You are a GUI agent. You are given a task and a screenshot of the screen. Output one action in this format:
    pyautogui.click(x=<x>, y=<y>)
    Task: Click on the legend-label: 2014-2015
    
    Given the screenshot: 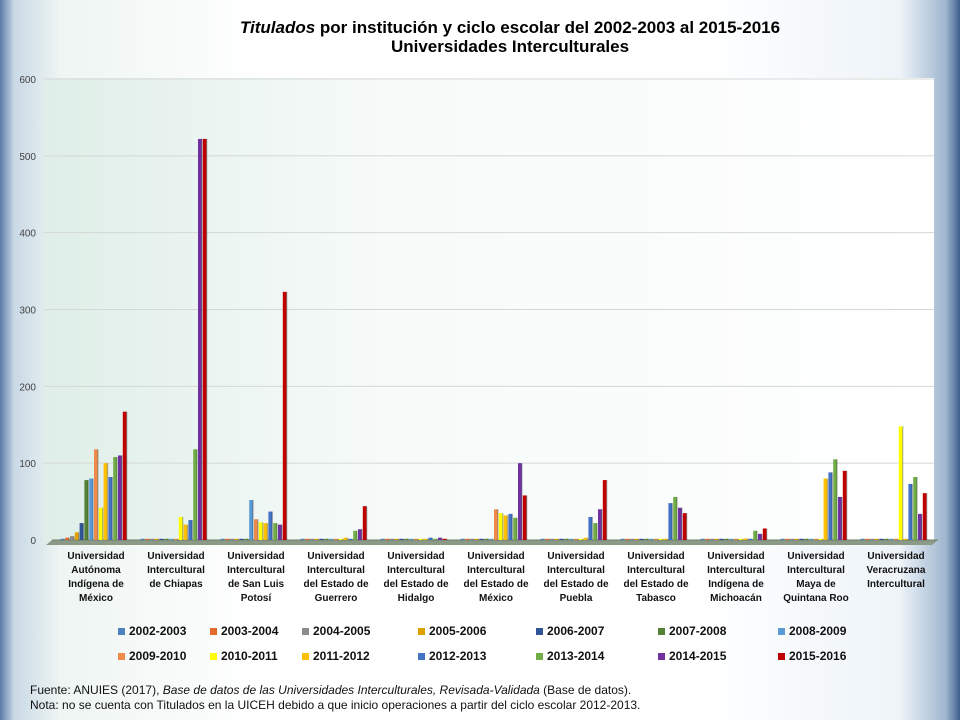 What is the action you would take?
    pyautogui.click(x=698, y=656)
    